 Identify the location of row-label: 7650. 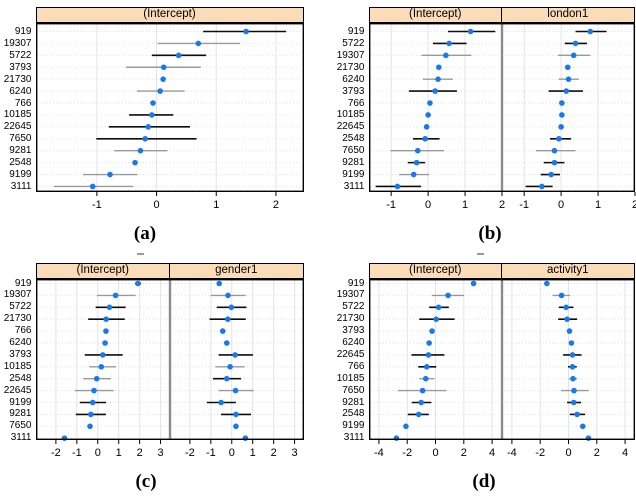
(20, 139).